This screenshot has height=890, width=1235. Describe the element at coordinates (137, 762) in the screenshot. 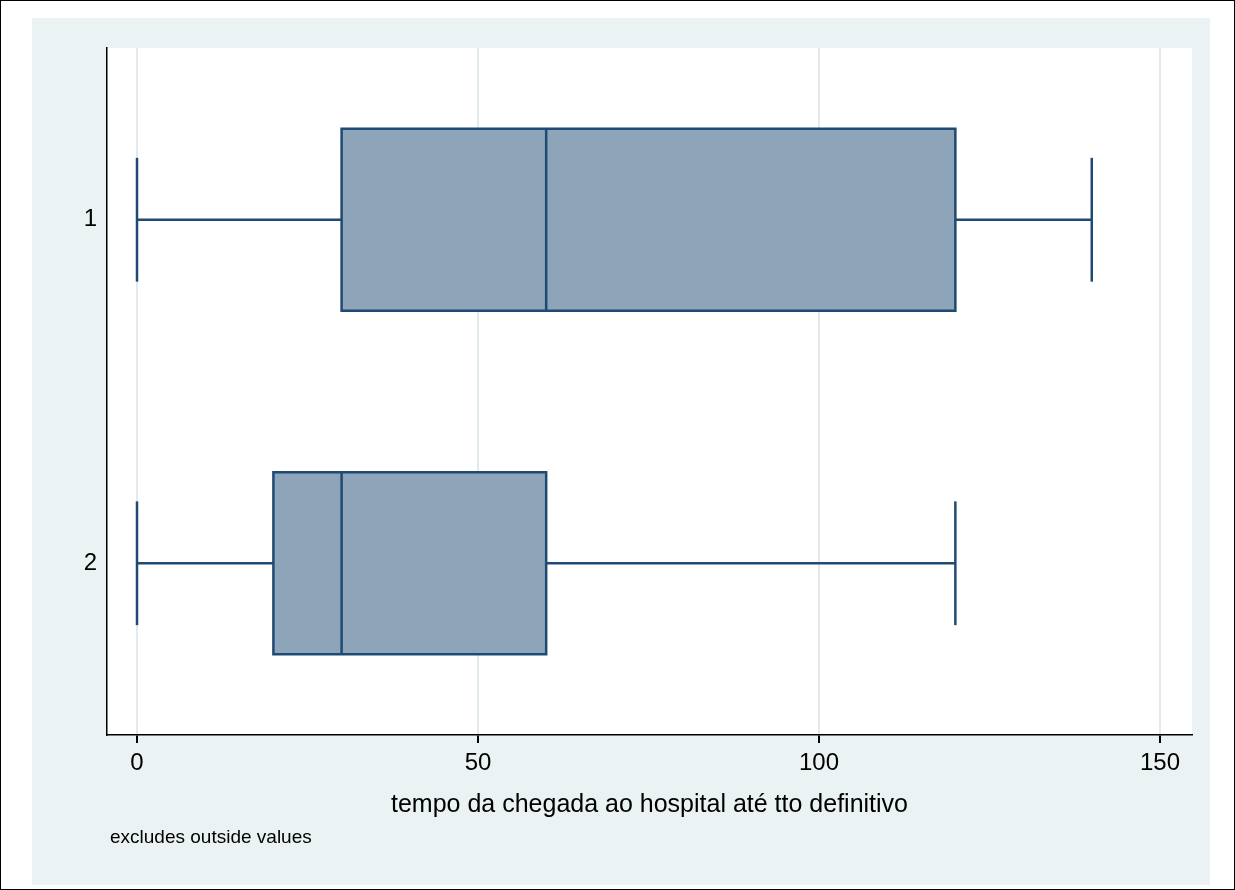

I see `x-tick-label: 0` at that location.